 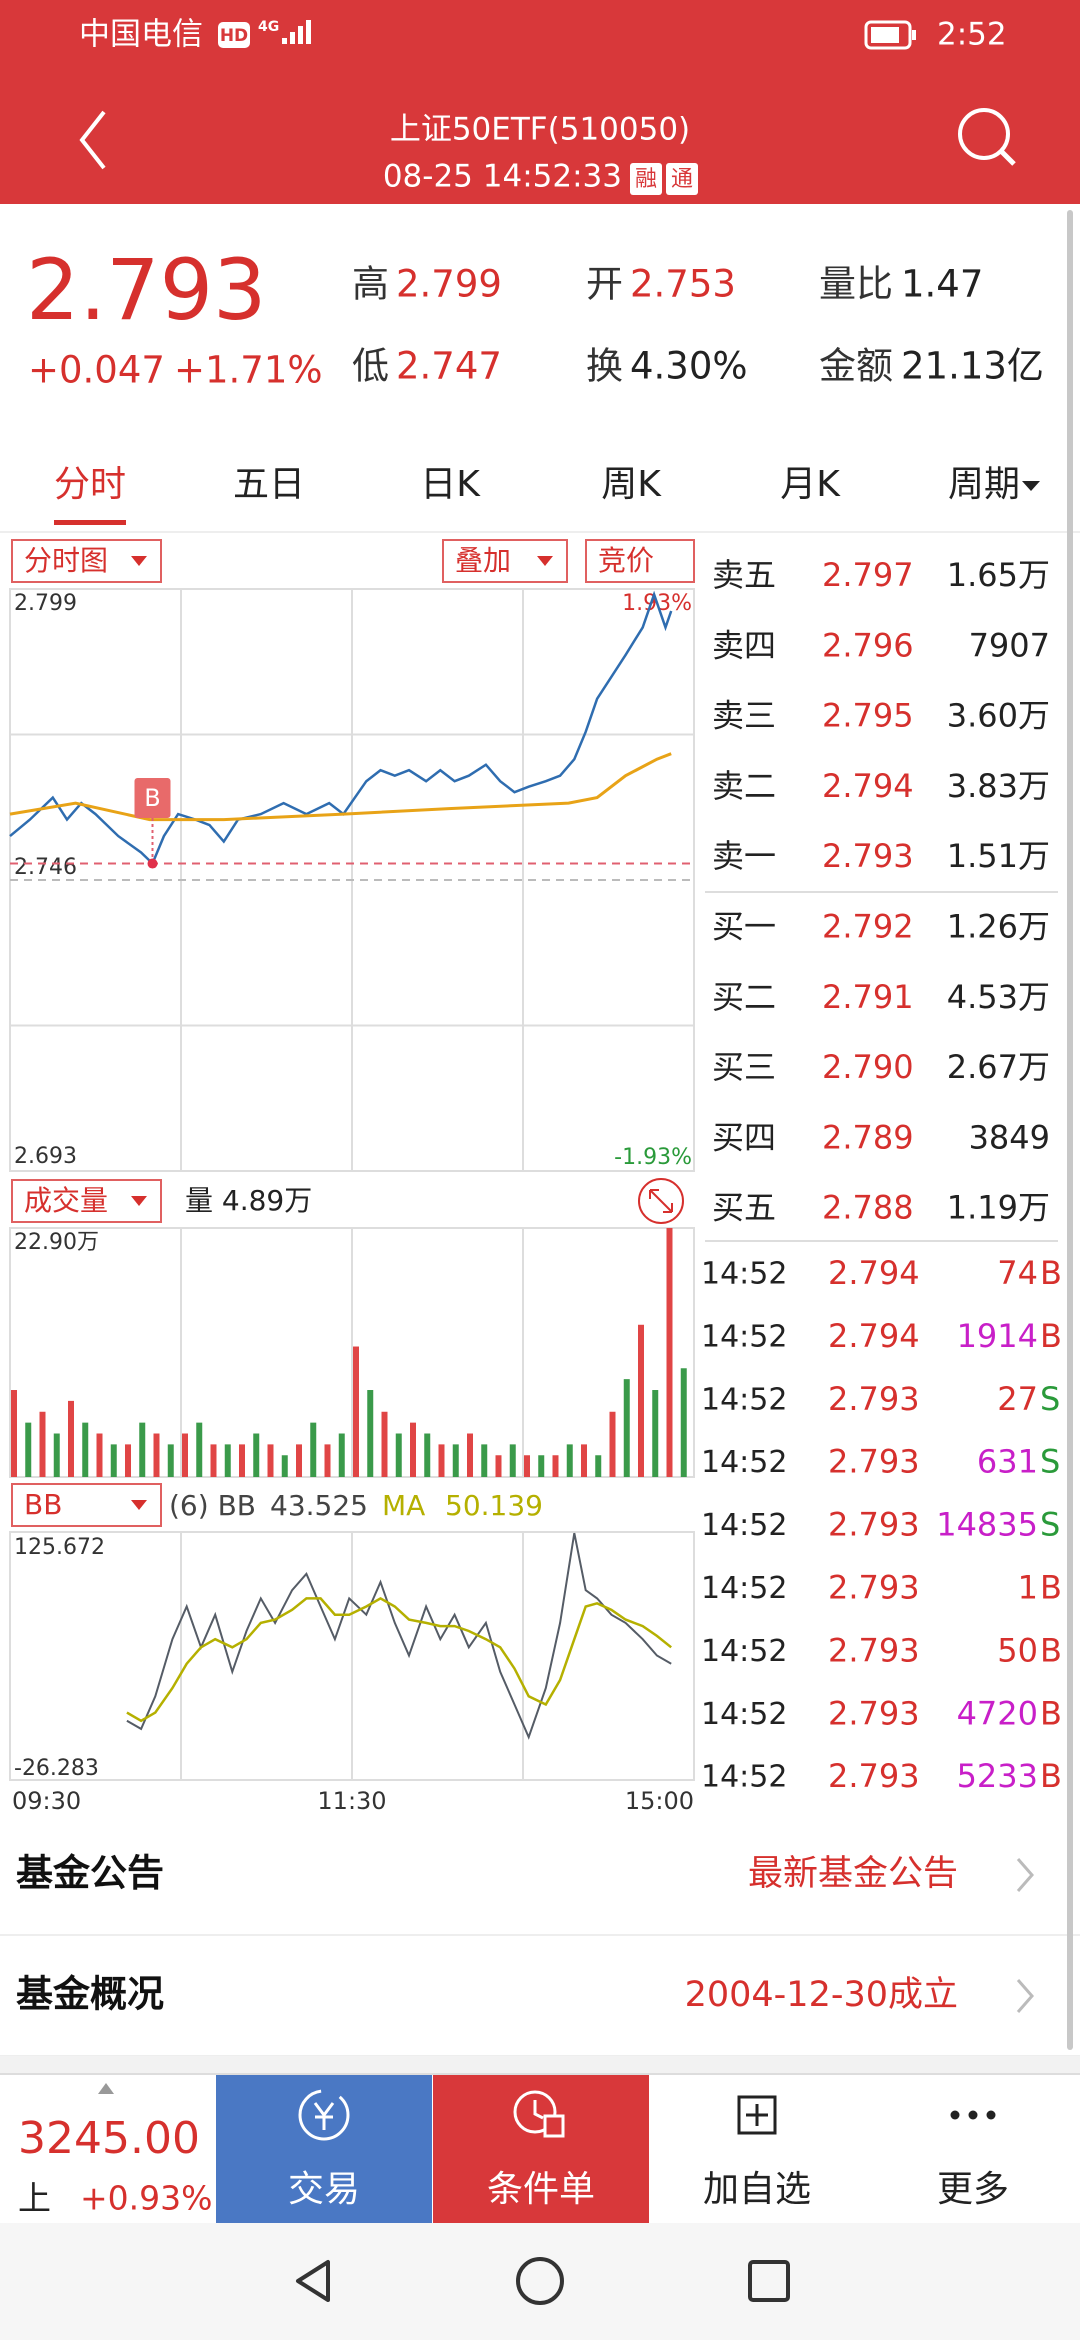 I want to click on battery-tip, so click(x=914, y=35).